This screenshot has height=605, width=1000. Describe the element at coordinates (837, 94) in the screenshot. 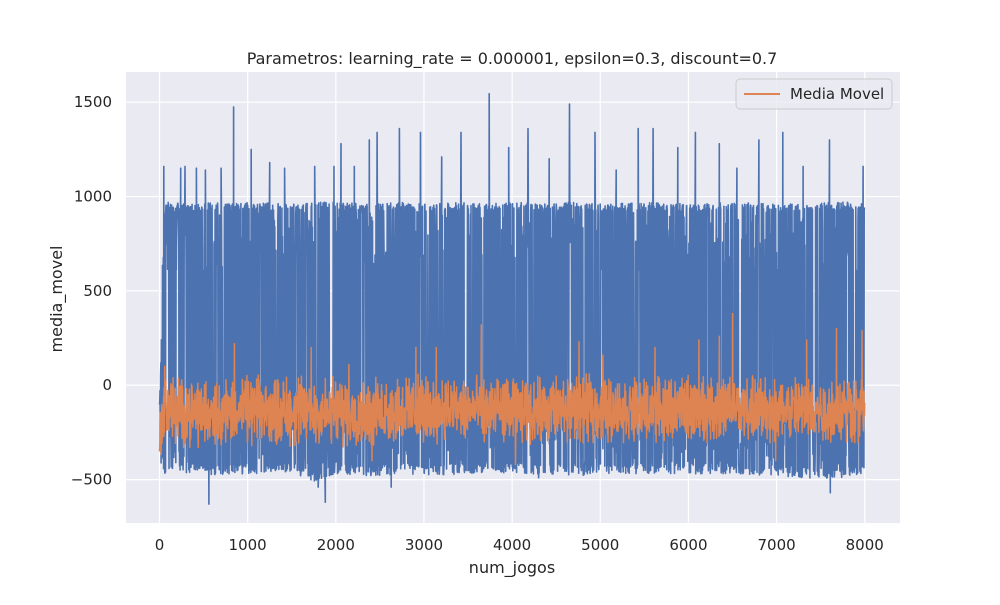

I see `legend-entry-media-movel: Media Movel` at that location.